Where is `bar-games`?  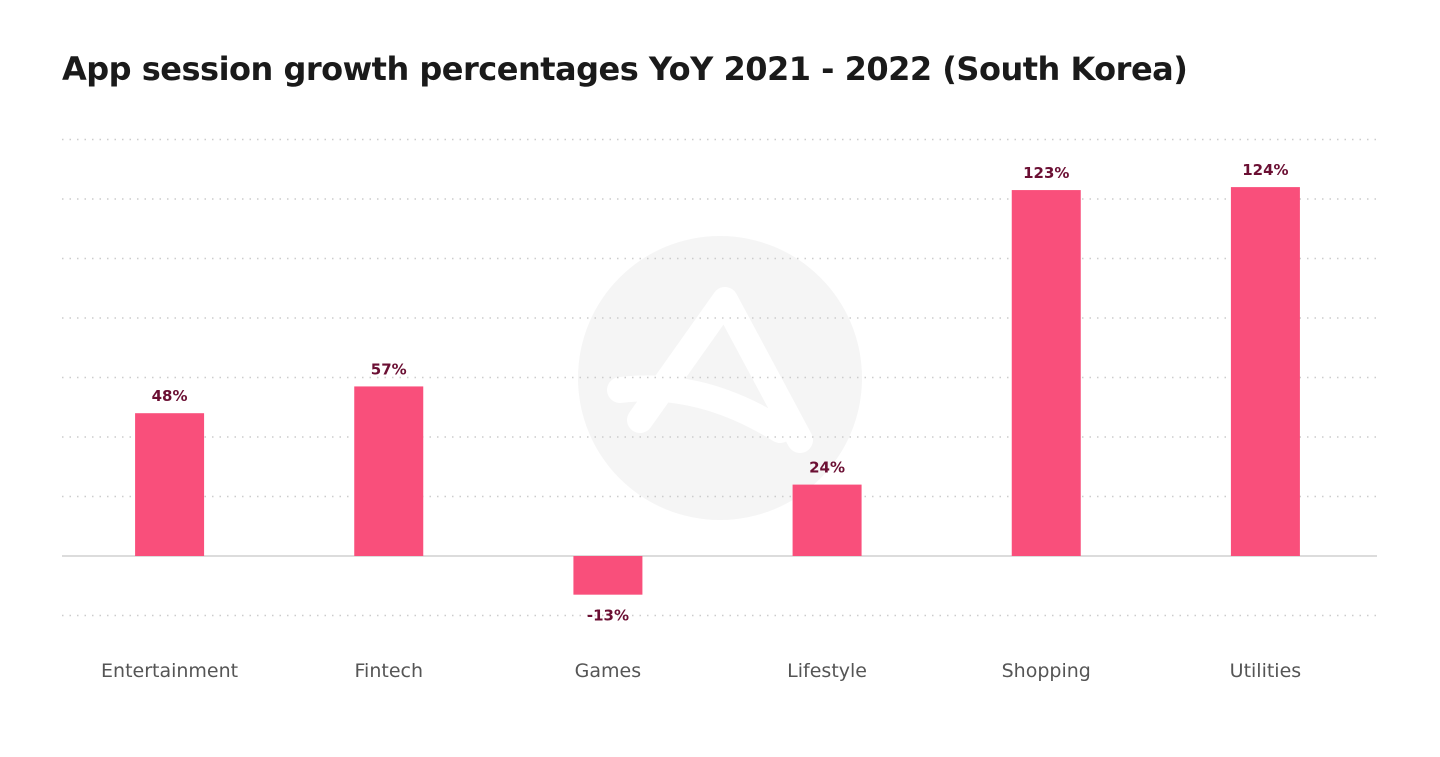 bar-games is located at coordinates (608, 575).